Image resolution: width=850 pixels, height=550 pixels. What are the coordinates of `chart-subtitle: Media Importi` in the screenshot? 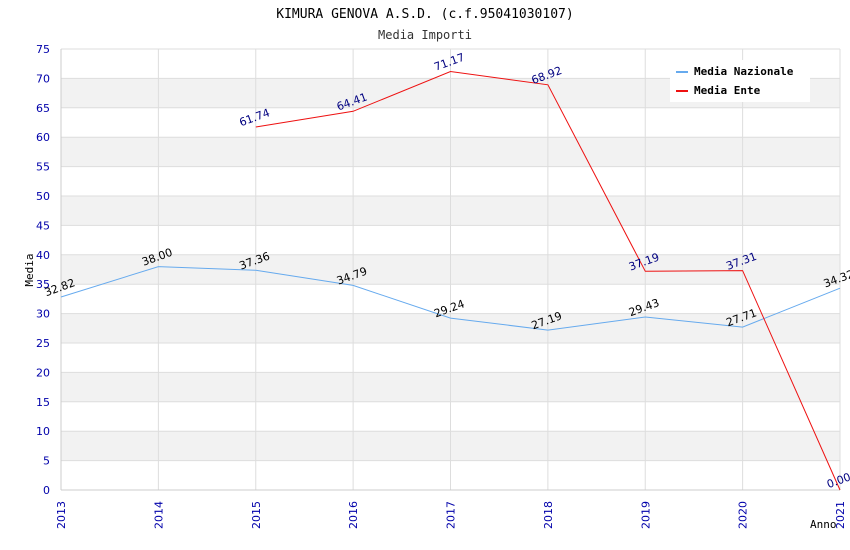 It's located at (425, 35).